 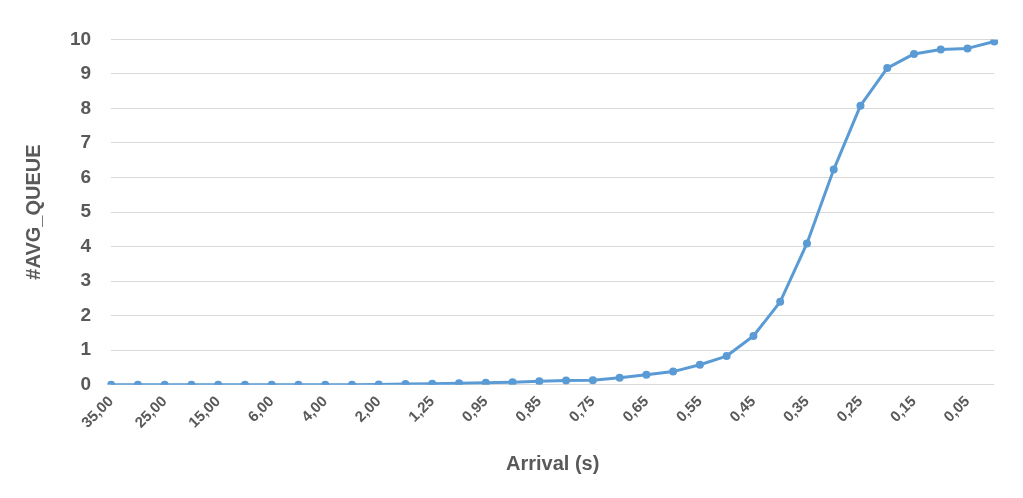 I want to click on x-axis-title: Arrival (s), so click(x=553, y=462).